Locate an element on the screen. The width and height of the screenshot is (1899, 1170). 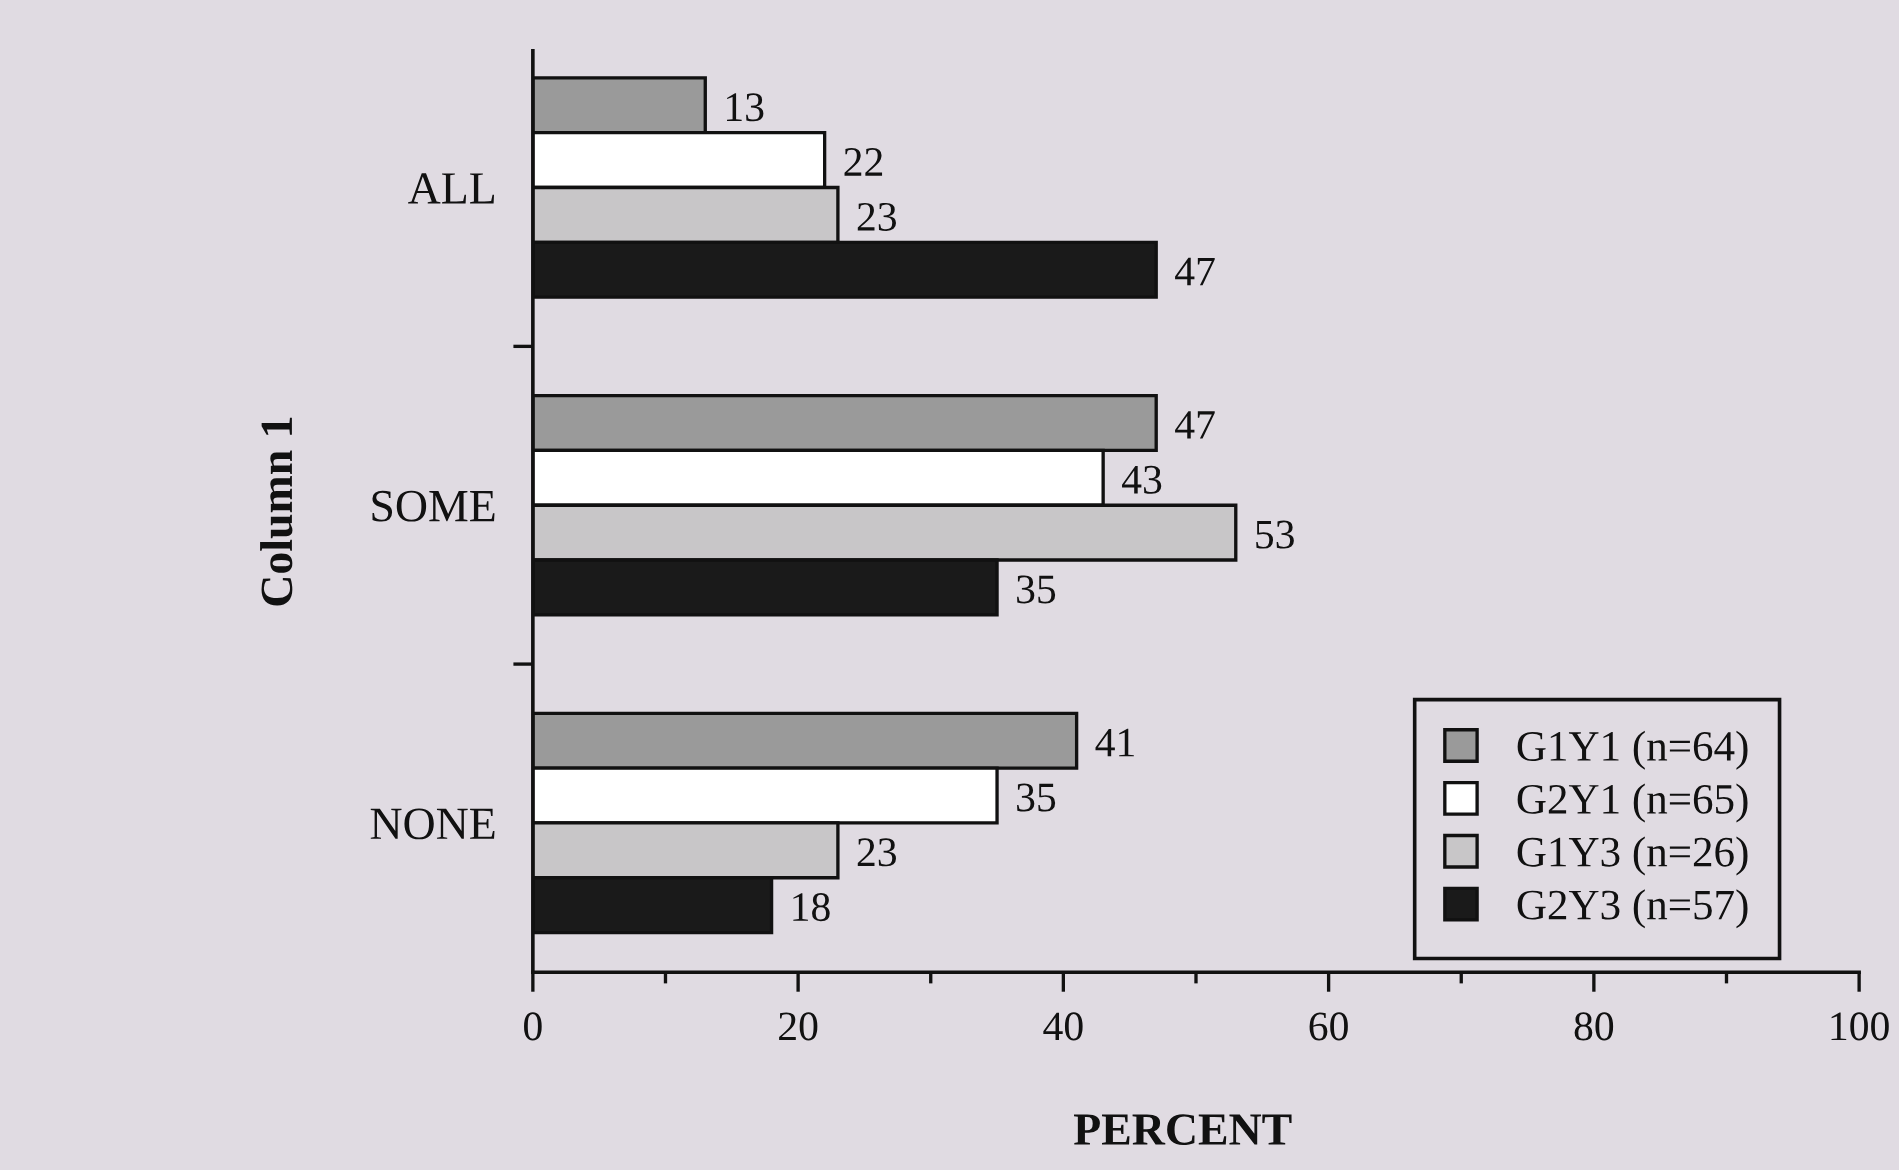
y-tick-label: SOME is located at coordinates (433, 506).